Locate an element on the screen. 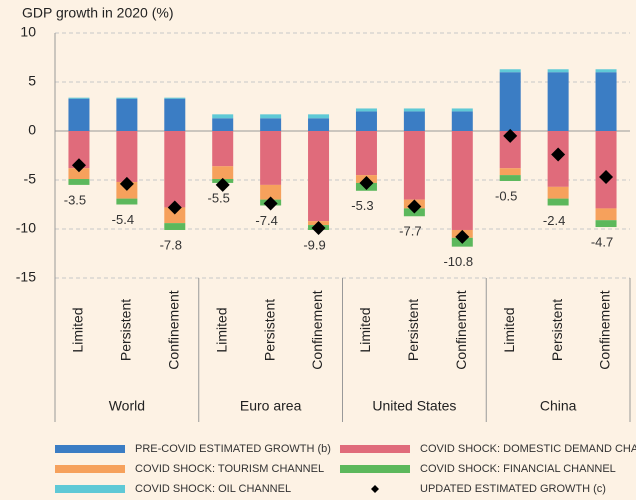 The width and height of the screenshot is (636, 500). data-label: -2.4 is located at coordinates (554, 220).